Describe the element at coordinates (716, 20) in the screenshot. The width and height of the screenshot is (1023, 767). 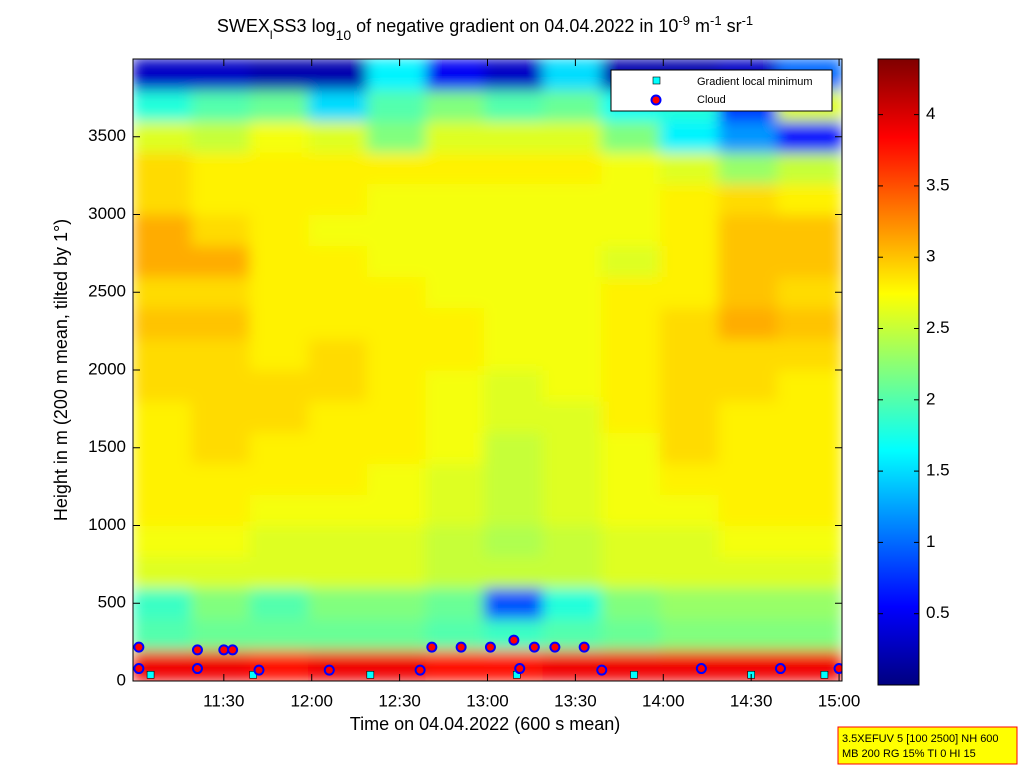
I see `title-part: -1` at that location.